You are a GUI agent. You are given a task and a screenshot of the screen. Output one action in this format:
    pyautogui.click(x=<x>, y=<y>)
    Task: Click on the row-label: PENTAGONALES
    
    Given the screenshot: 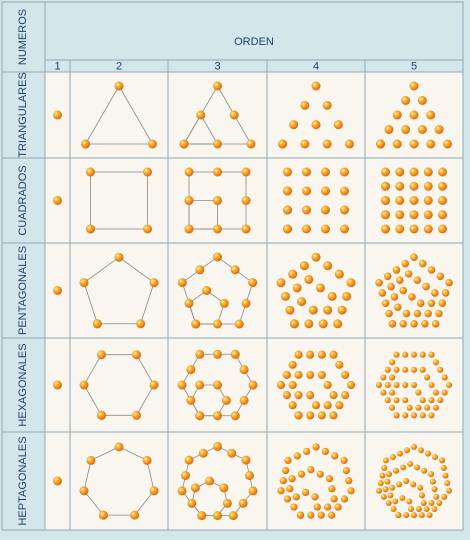 What is the action you would take?
    pyautogui.click(x=23, y=290)
    